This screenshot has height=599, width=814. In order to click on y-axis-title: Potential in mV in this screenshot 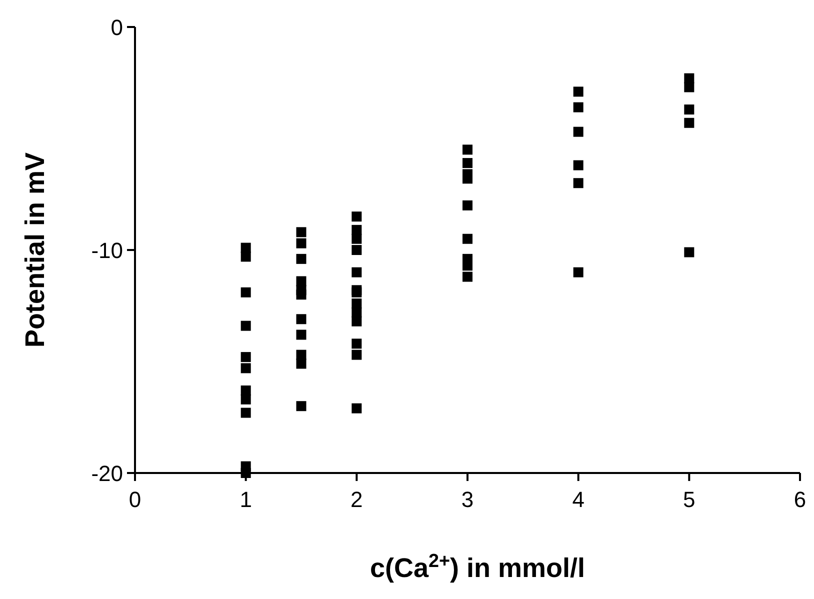, I will do `click(35, 250)`.